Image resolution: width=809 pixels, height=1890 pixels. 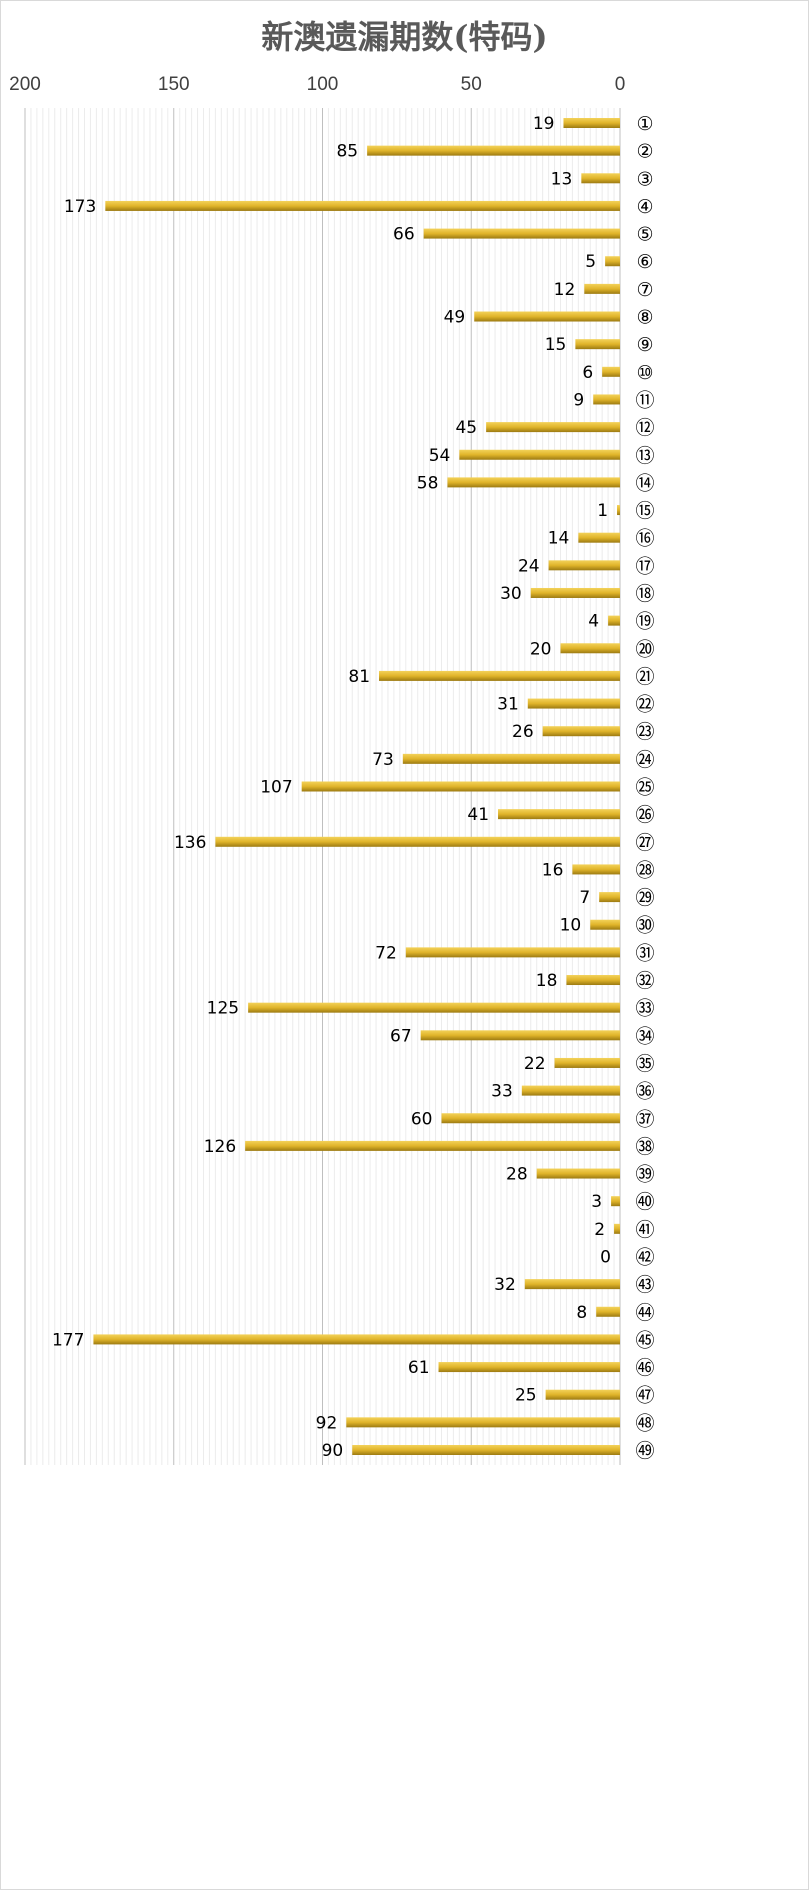 I want to click on category-label: ④, so click(x=644, y=207).